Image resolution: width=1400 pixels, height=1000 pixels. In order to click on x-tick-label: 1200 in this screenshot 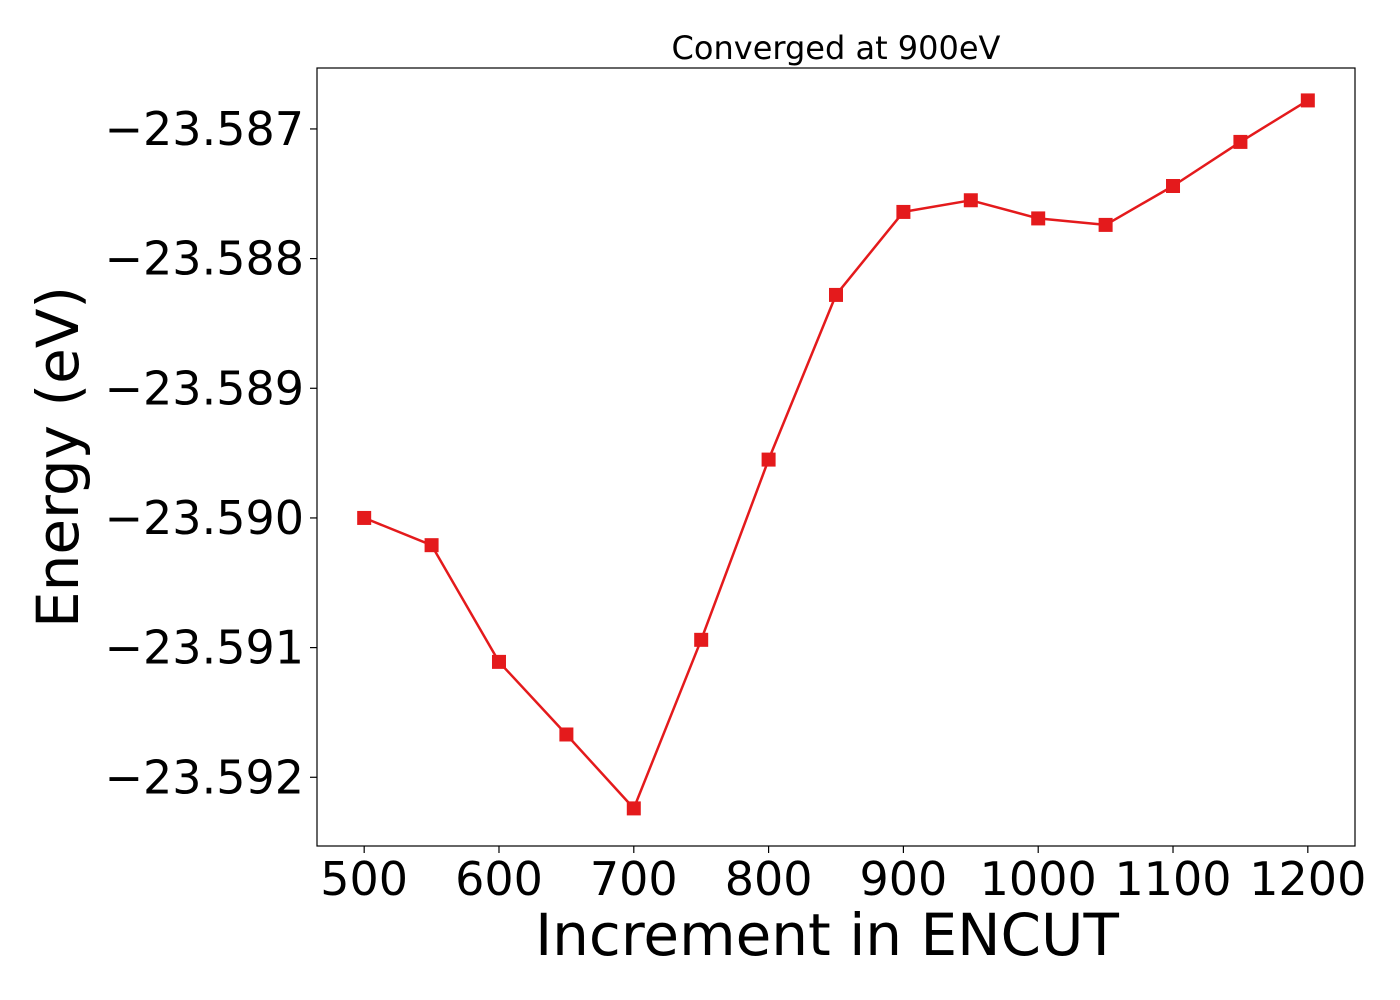, I will do `click(1307, 879)`.